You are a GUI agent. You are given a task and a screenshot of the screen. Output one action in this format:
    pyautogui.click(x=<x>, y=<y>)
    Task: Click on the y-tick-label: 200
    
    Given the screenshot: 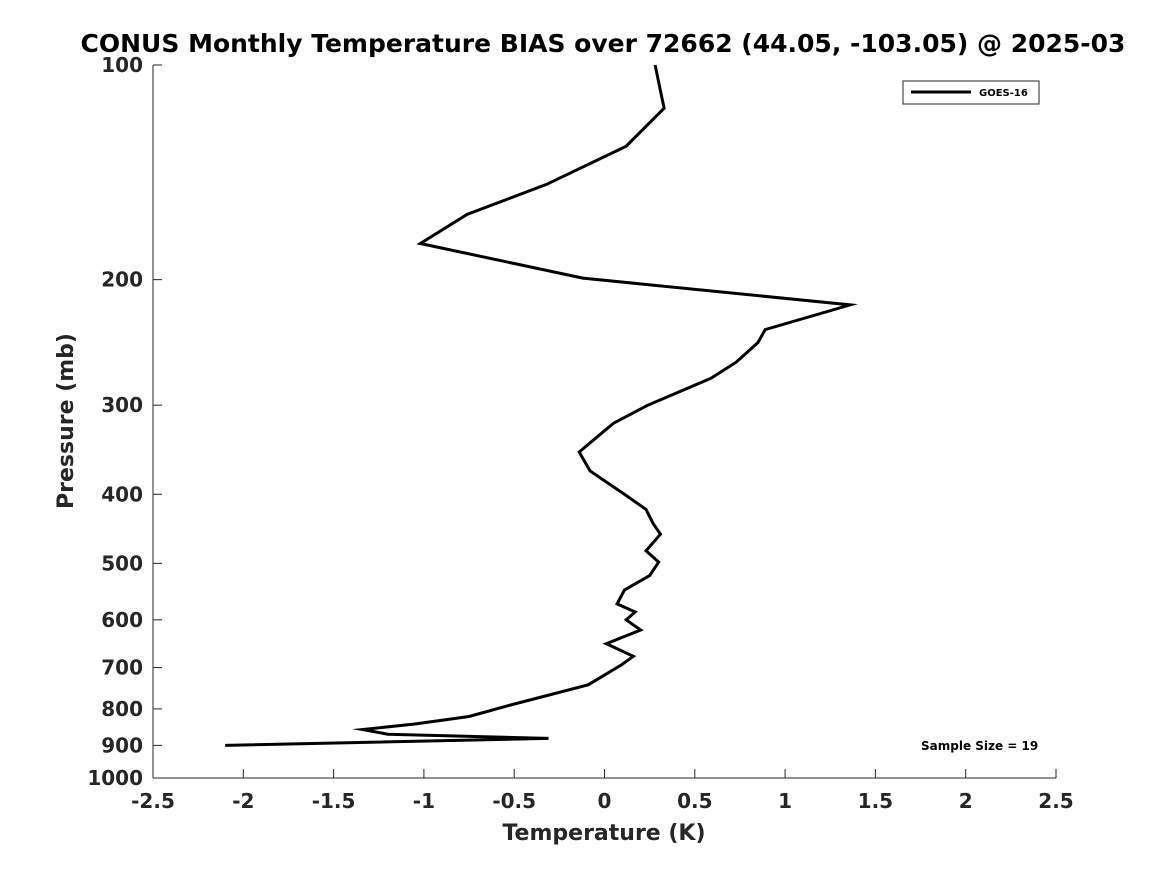 What is the action you would take?
    pyautogui.click(x=122, y=280)
    